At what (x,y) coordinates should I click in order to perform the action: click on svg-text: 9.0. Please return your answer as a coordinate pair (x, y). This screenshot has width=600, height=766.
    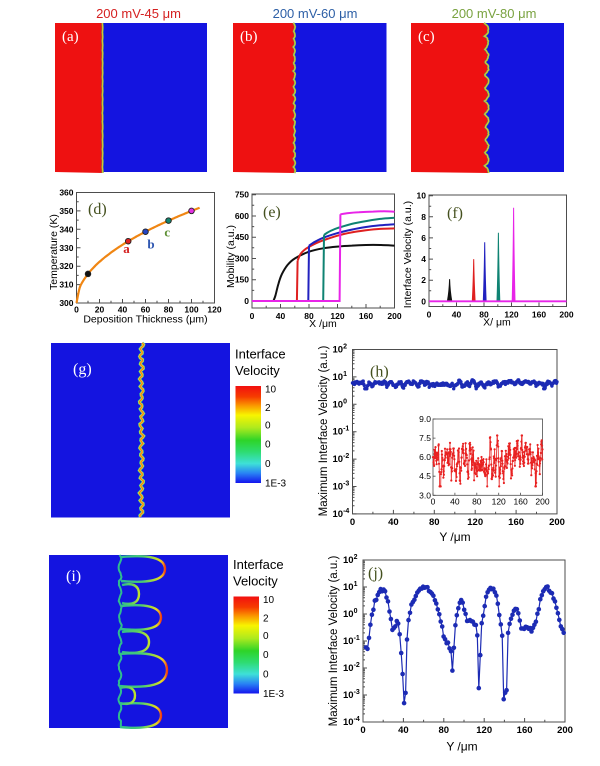
    Looking at the image, I should click on (425, 419).